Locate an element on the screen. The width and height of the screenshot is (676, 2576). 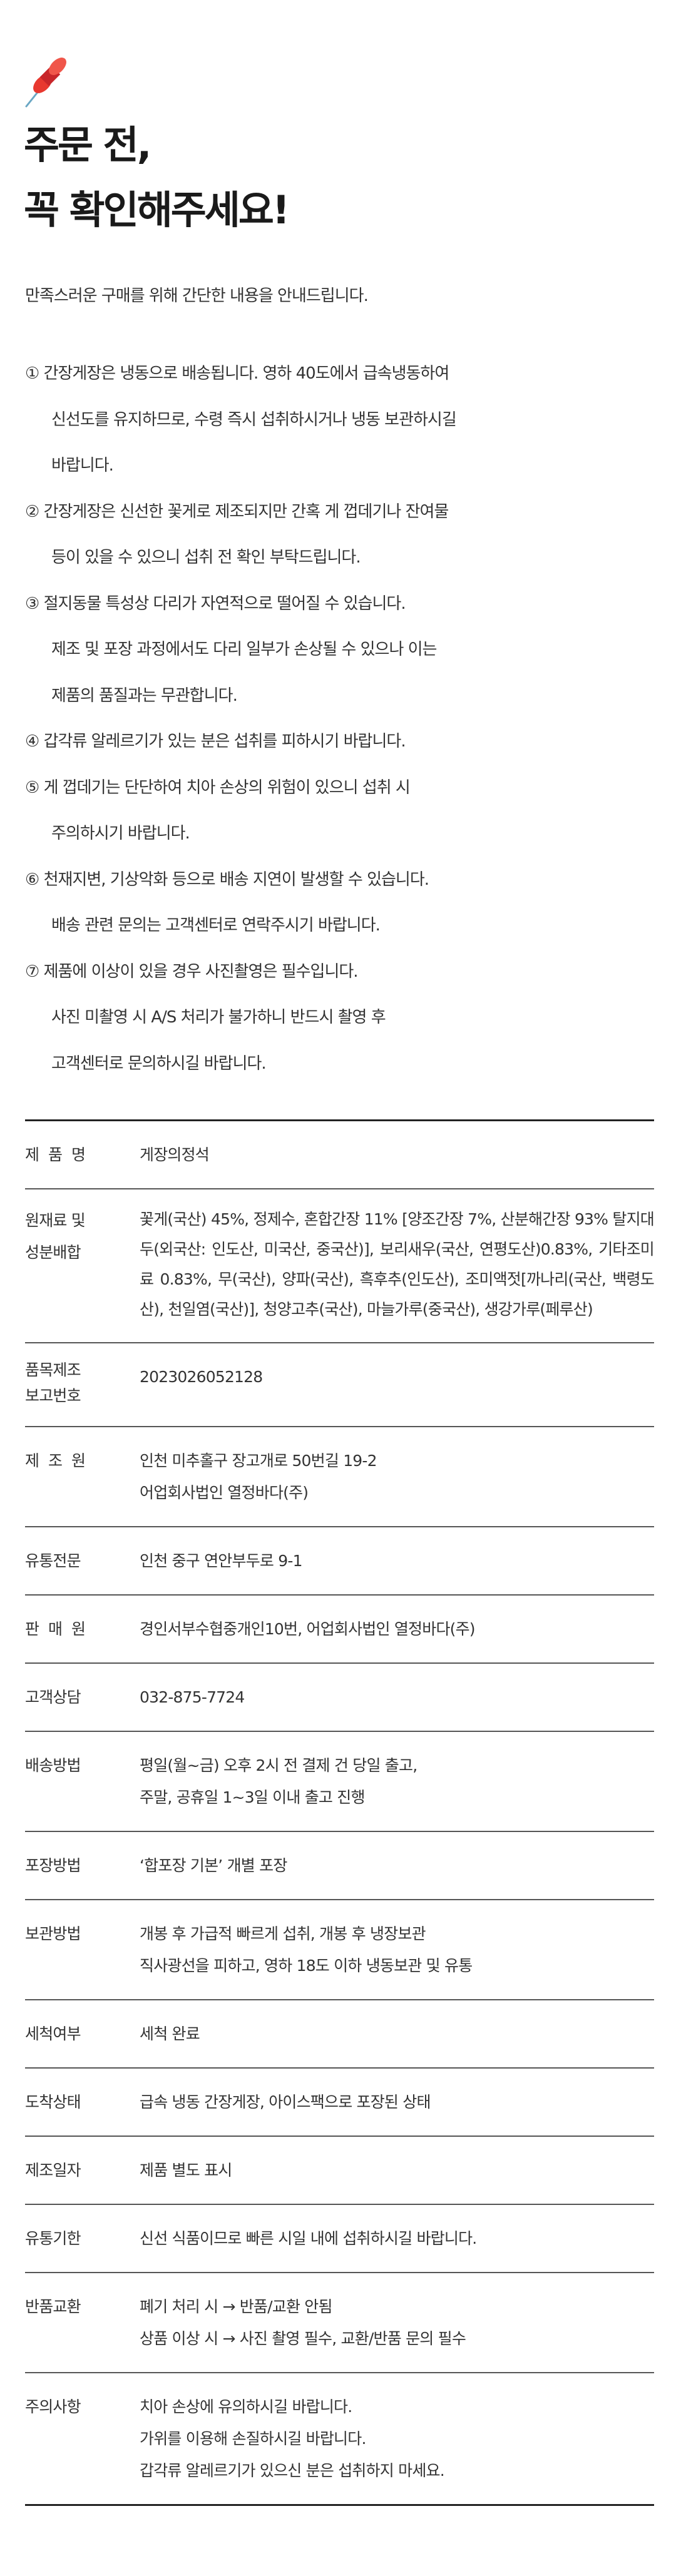
info-row: 고객상담 032-875-7724 is located at coordinates (339, 1696).